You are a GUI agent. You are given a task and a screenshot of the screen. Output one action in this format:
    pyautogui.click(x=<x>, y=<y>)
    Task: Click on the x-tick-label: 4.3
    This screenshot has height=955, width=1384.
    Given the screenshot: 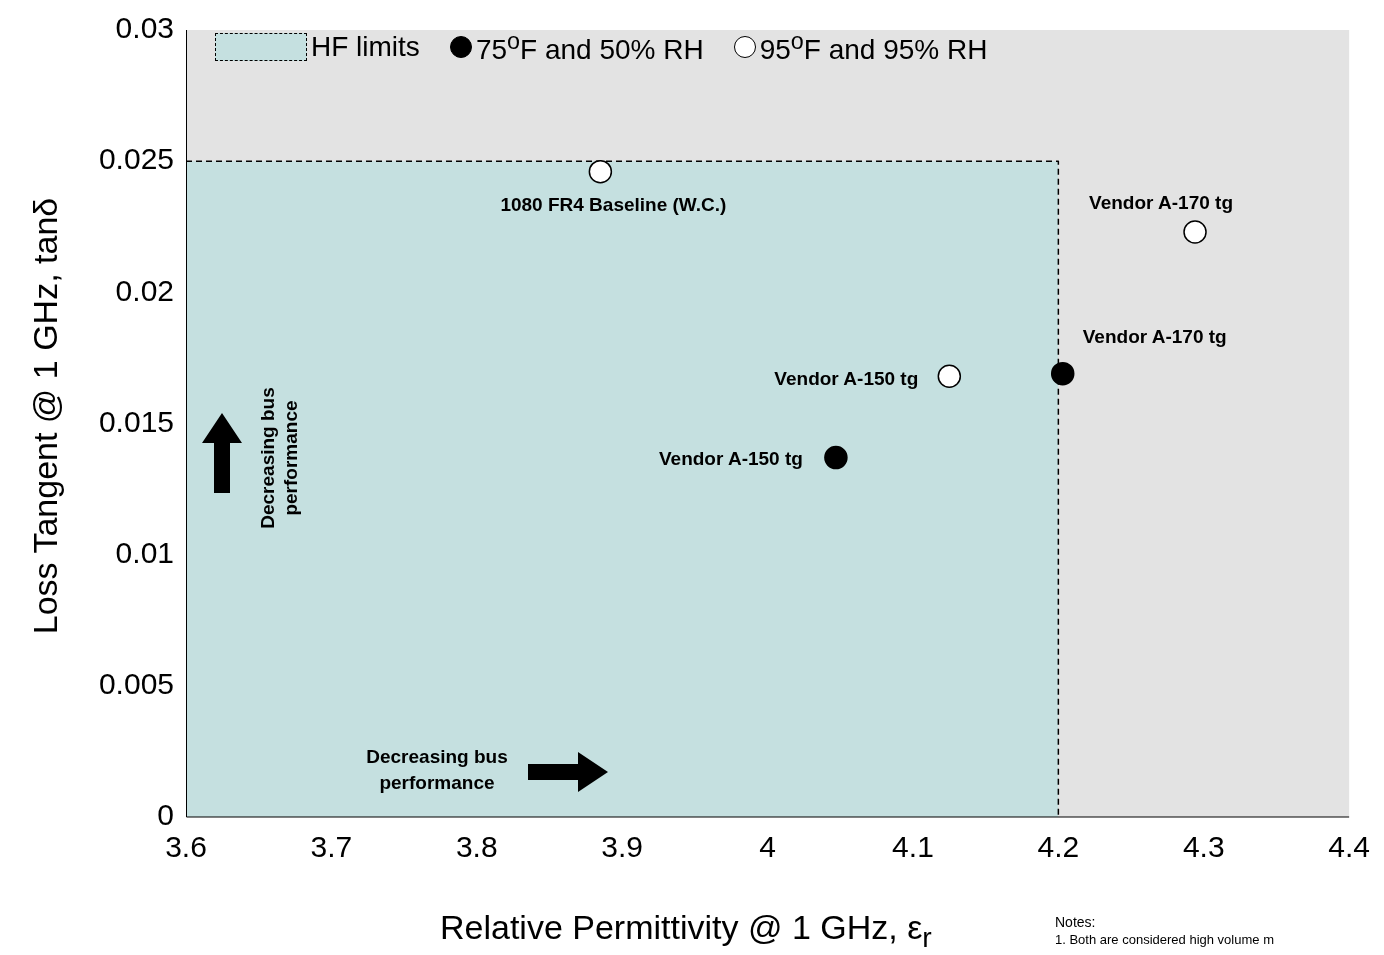 What is the action you would take?
    pyautogui.click(x=1203, y=847)
    